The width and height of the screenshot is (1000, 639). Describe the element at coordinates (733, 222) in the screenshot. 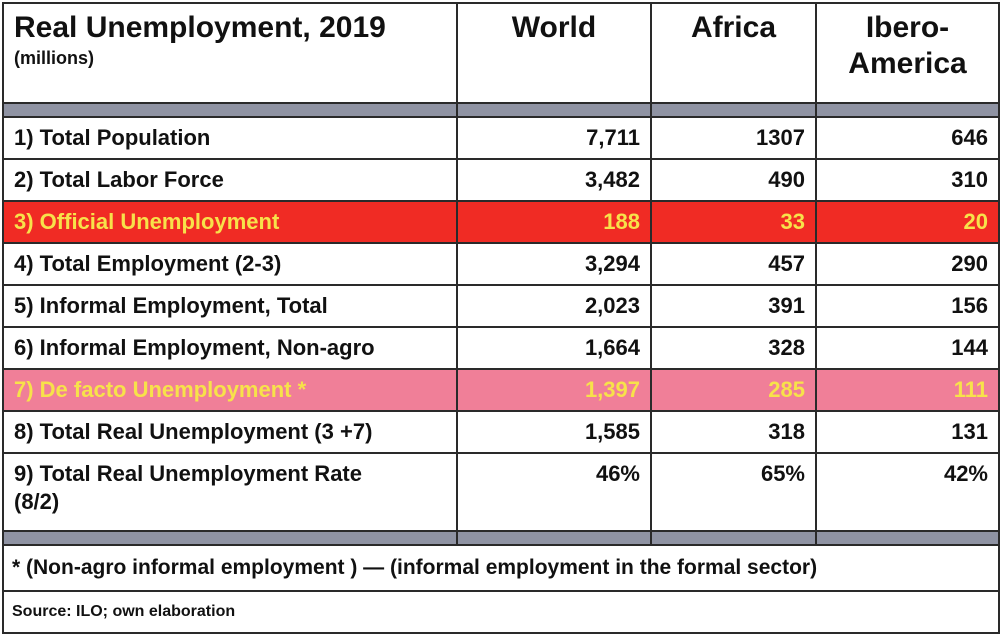

I see `cell-africa: 33` at that location.